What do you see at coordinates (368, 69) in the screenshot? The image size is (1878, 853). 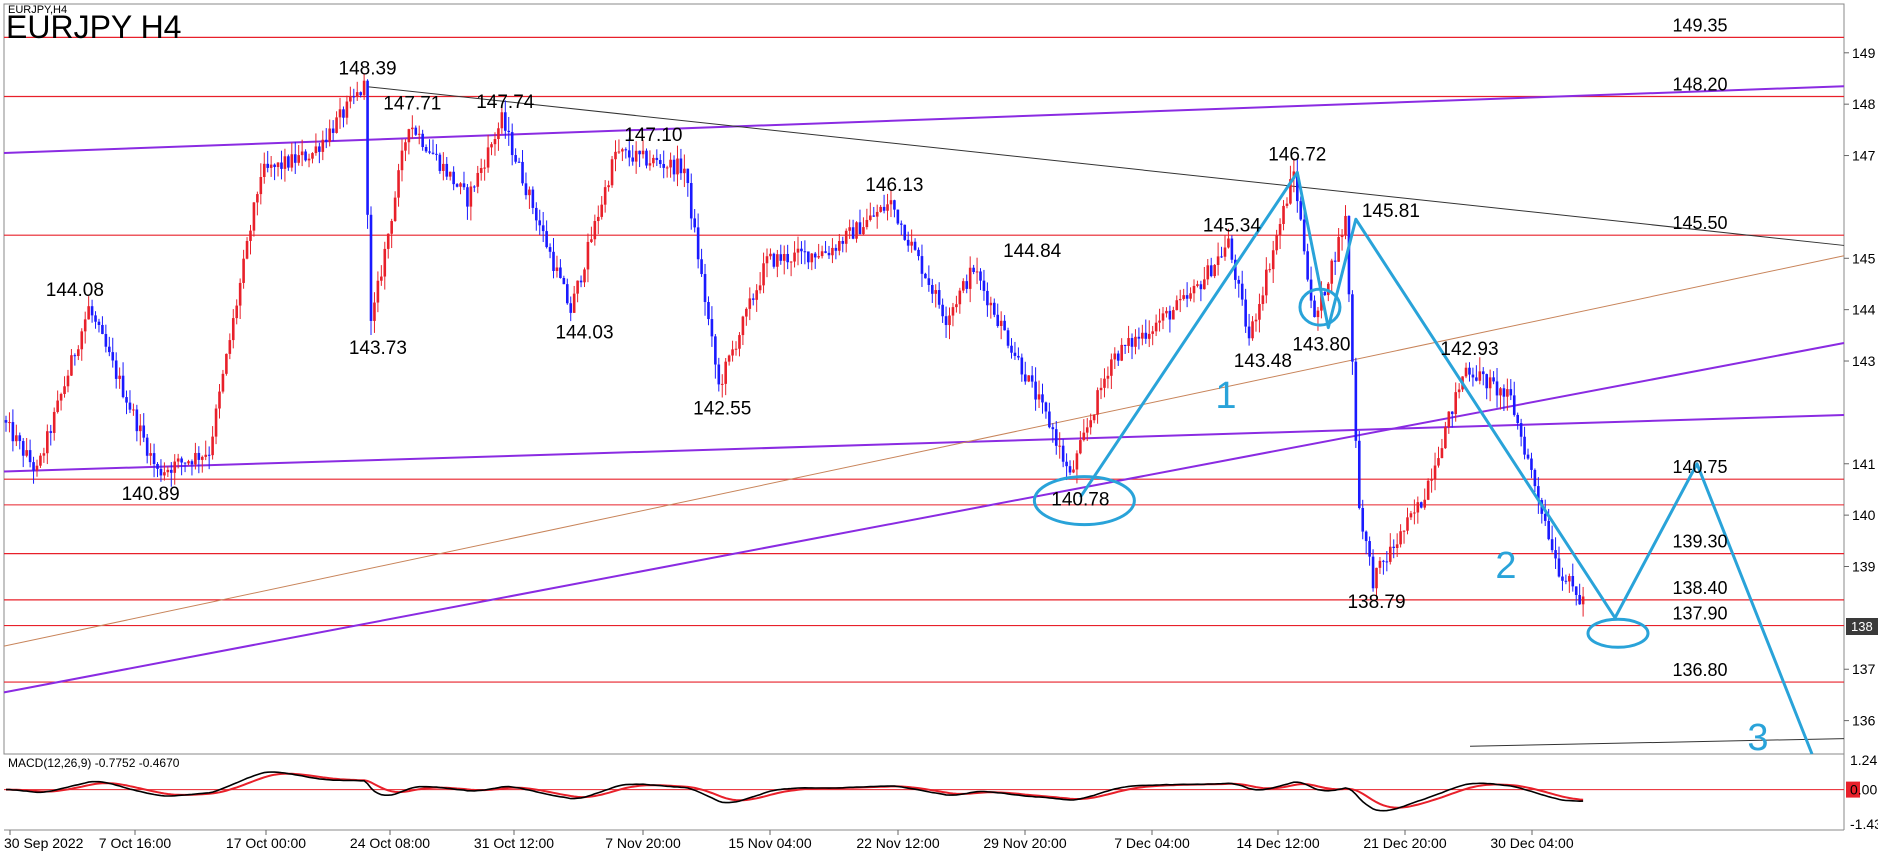 I see `price-label: 148.39` at bounding box center [368, 69].